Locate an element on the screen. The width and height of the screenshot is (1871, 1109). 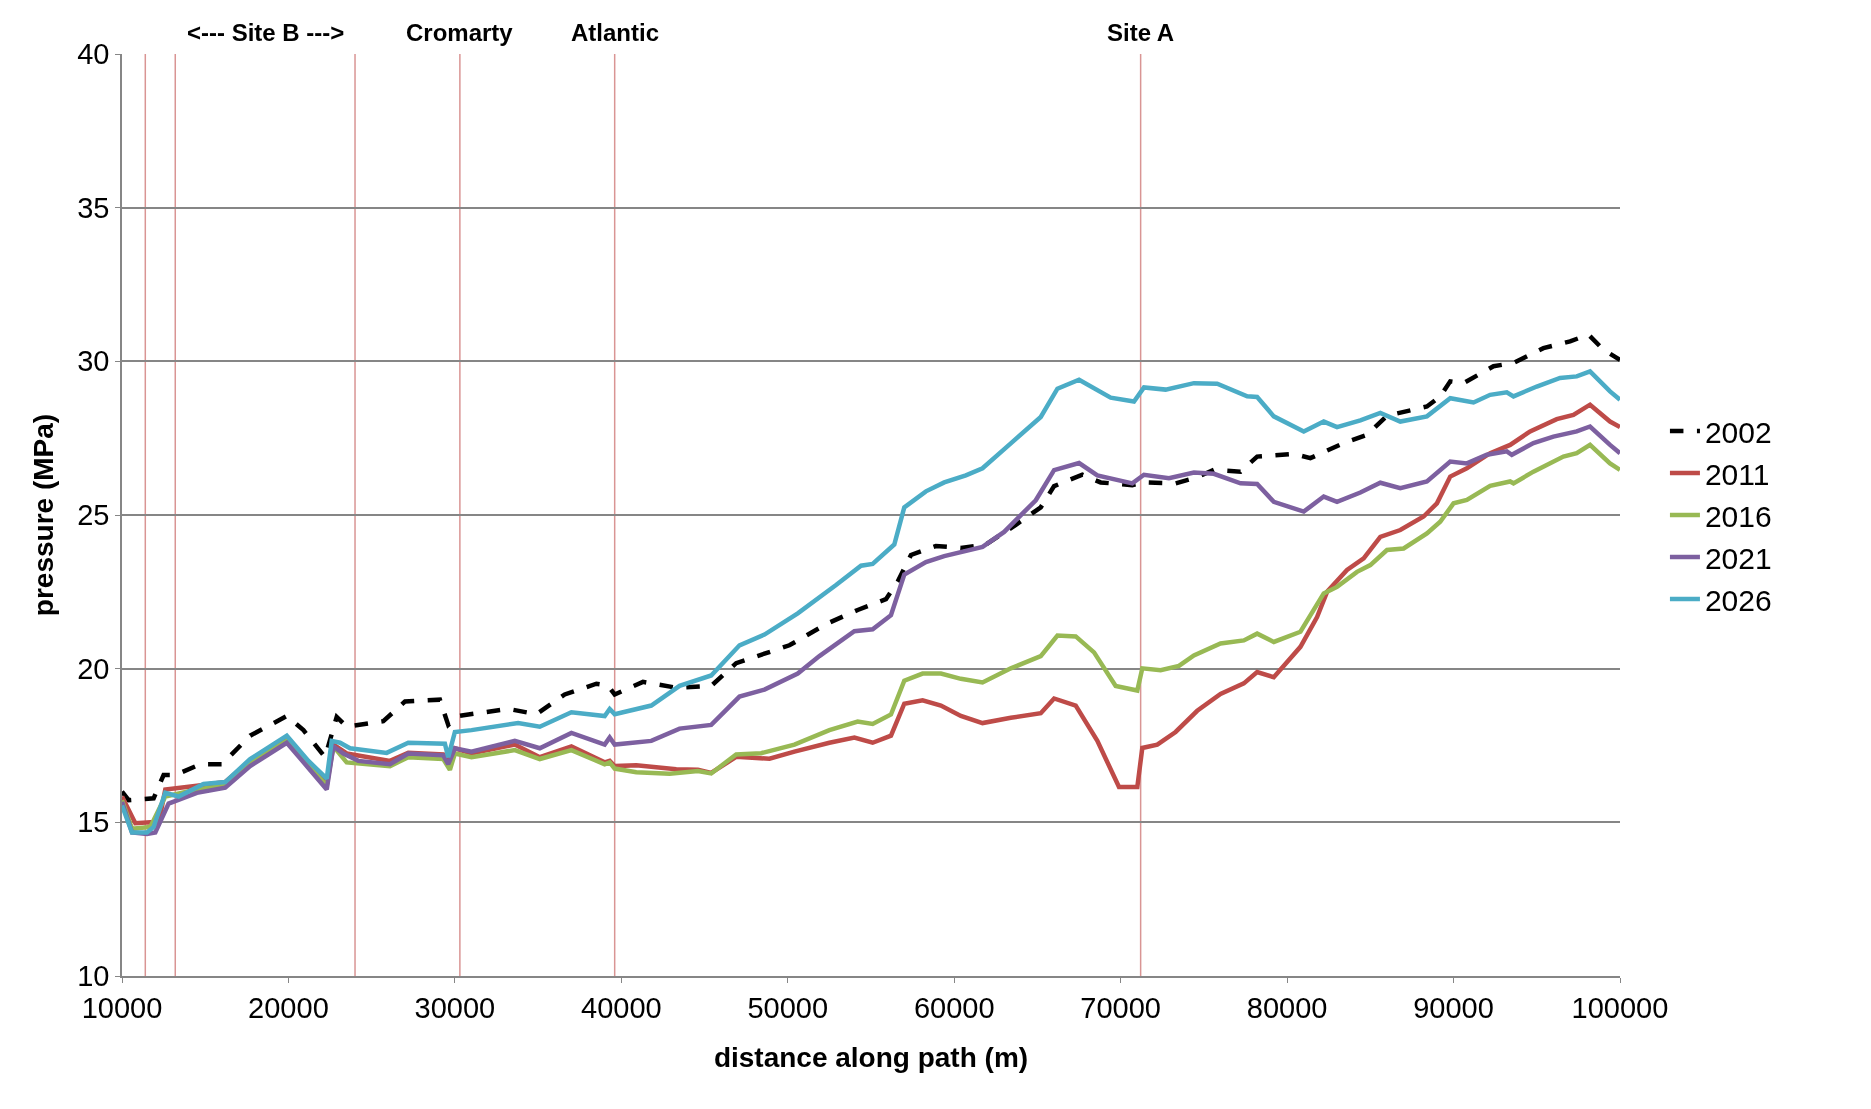
x-tick-label: 80000 is located at coordinates (1287, 1007).